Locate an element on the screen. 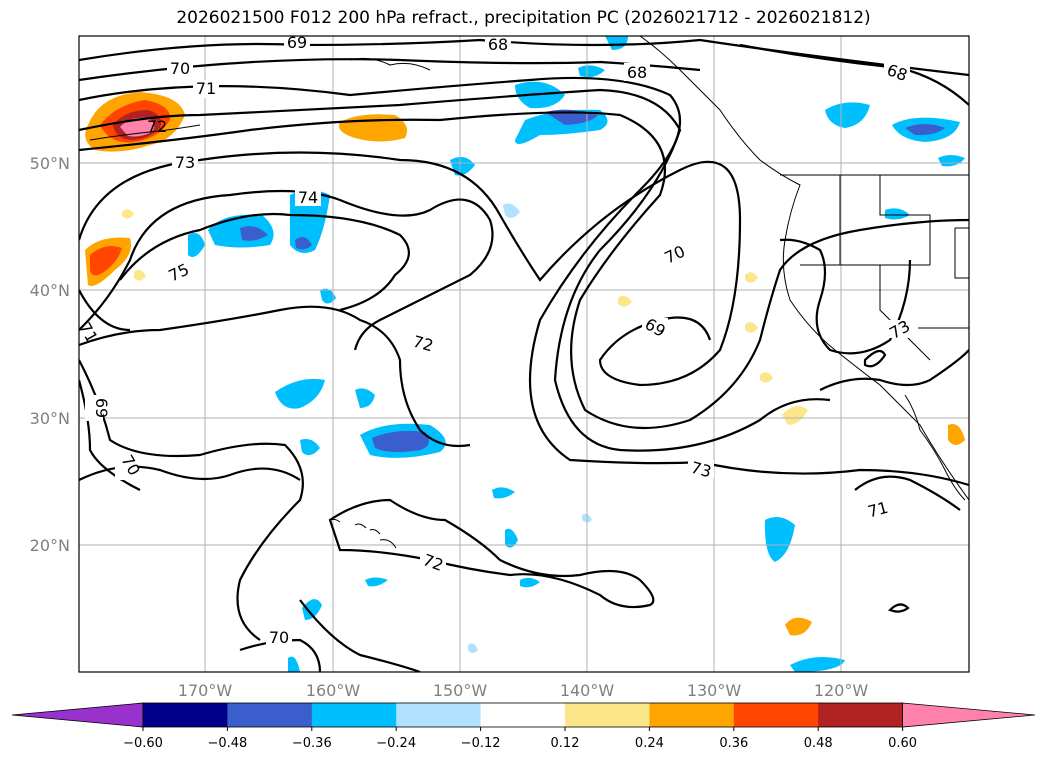 This screenshot has width=1047, height=765. lon-label: 150°W is located at coordinates (460, 690).